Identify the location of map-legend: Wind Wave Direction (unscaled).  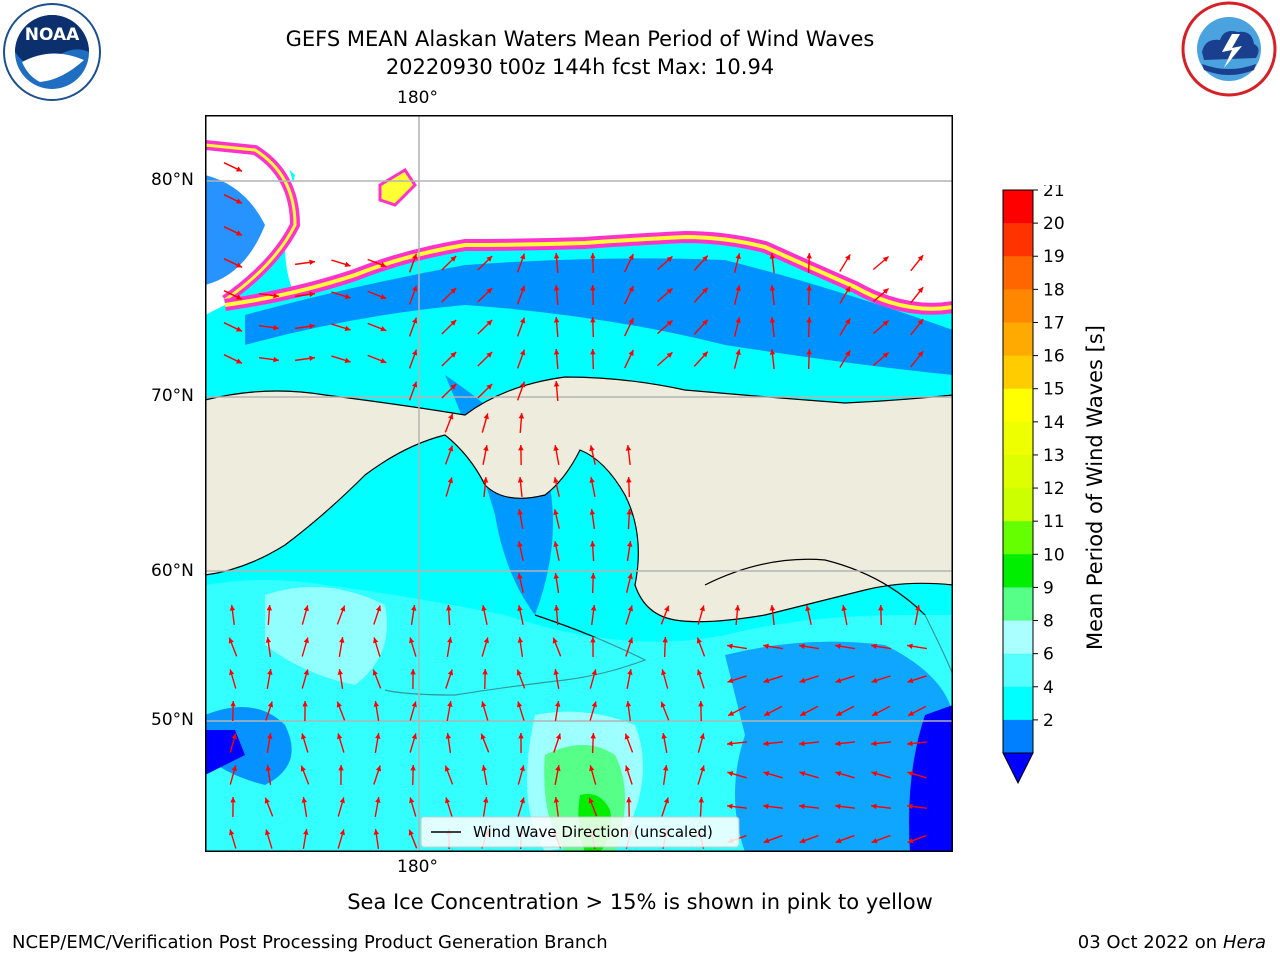
(580, 832).